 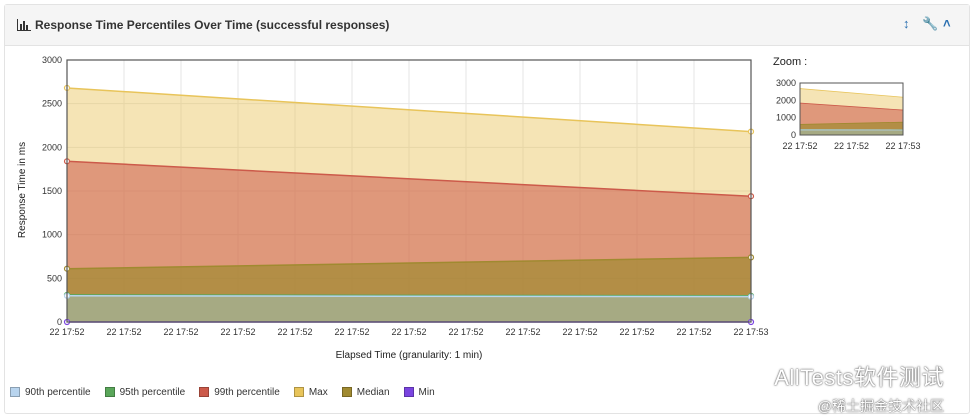 What do you see at coordinates (318, 392) in the screenshot?
I see `legend-label: Max` at bounding box center [318, 392].